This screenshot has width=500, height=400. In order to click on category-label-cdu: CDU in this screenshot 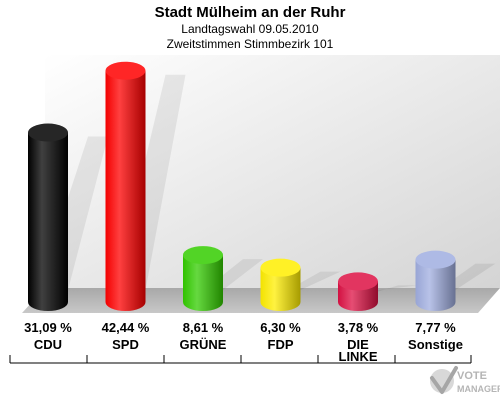, I will do `click(48, 344)`.